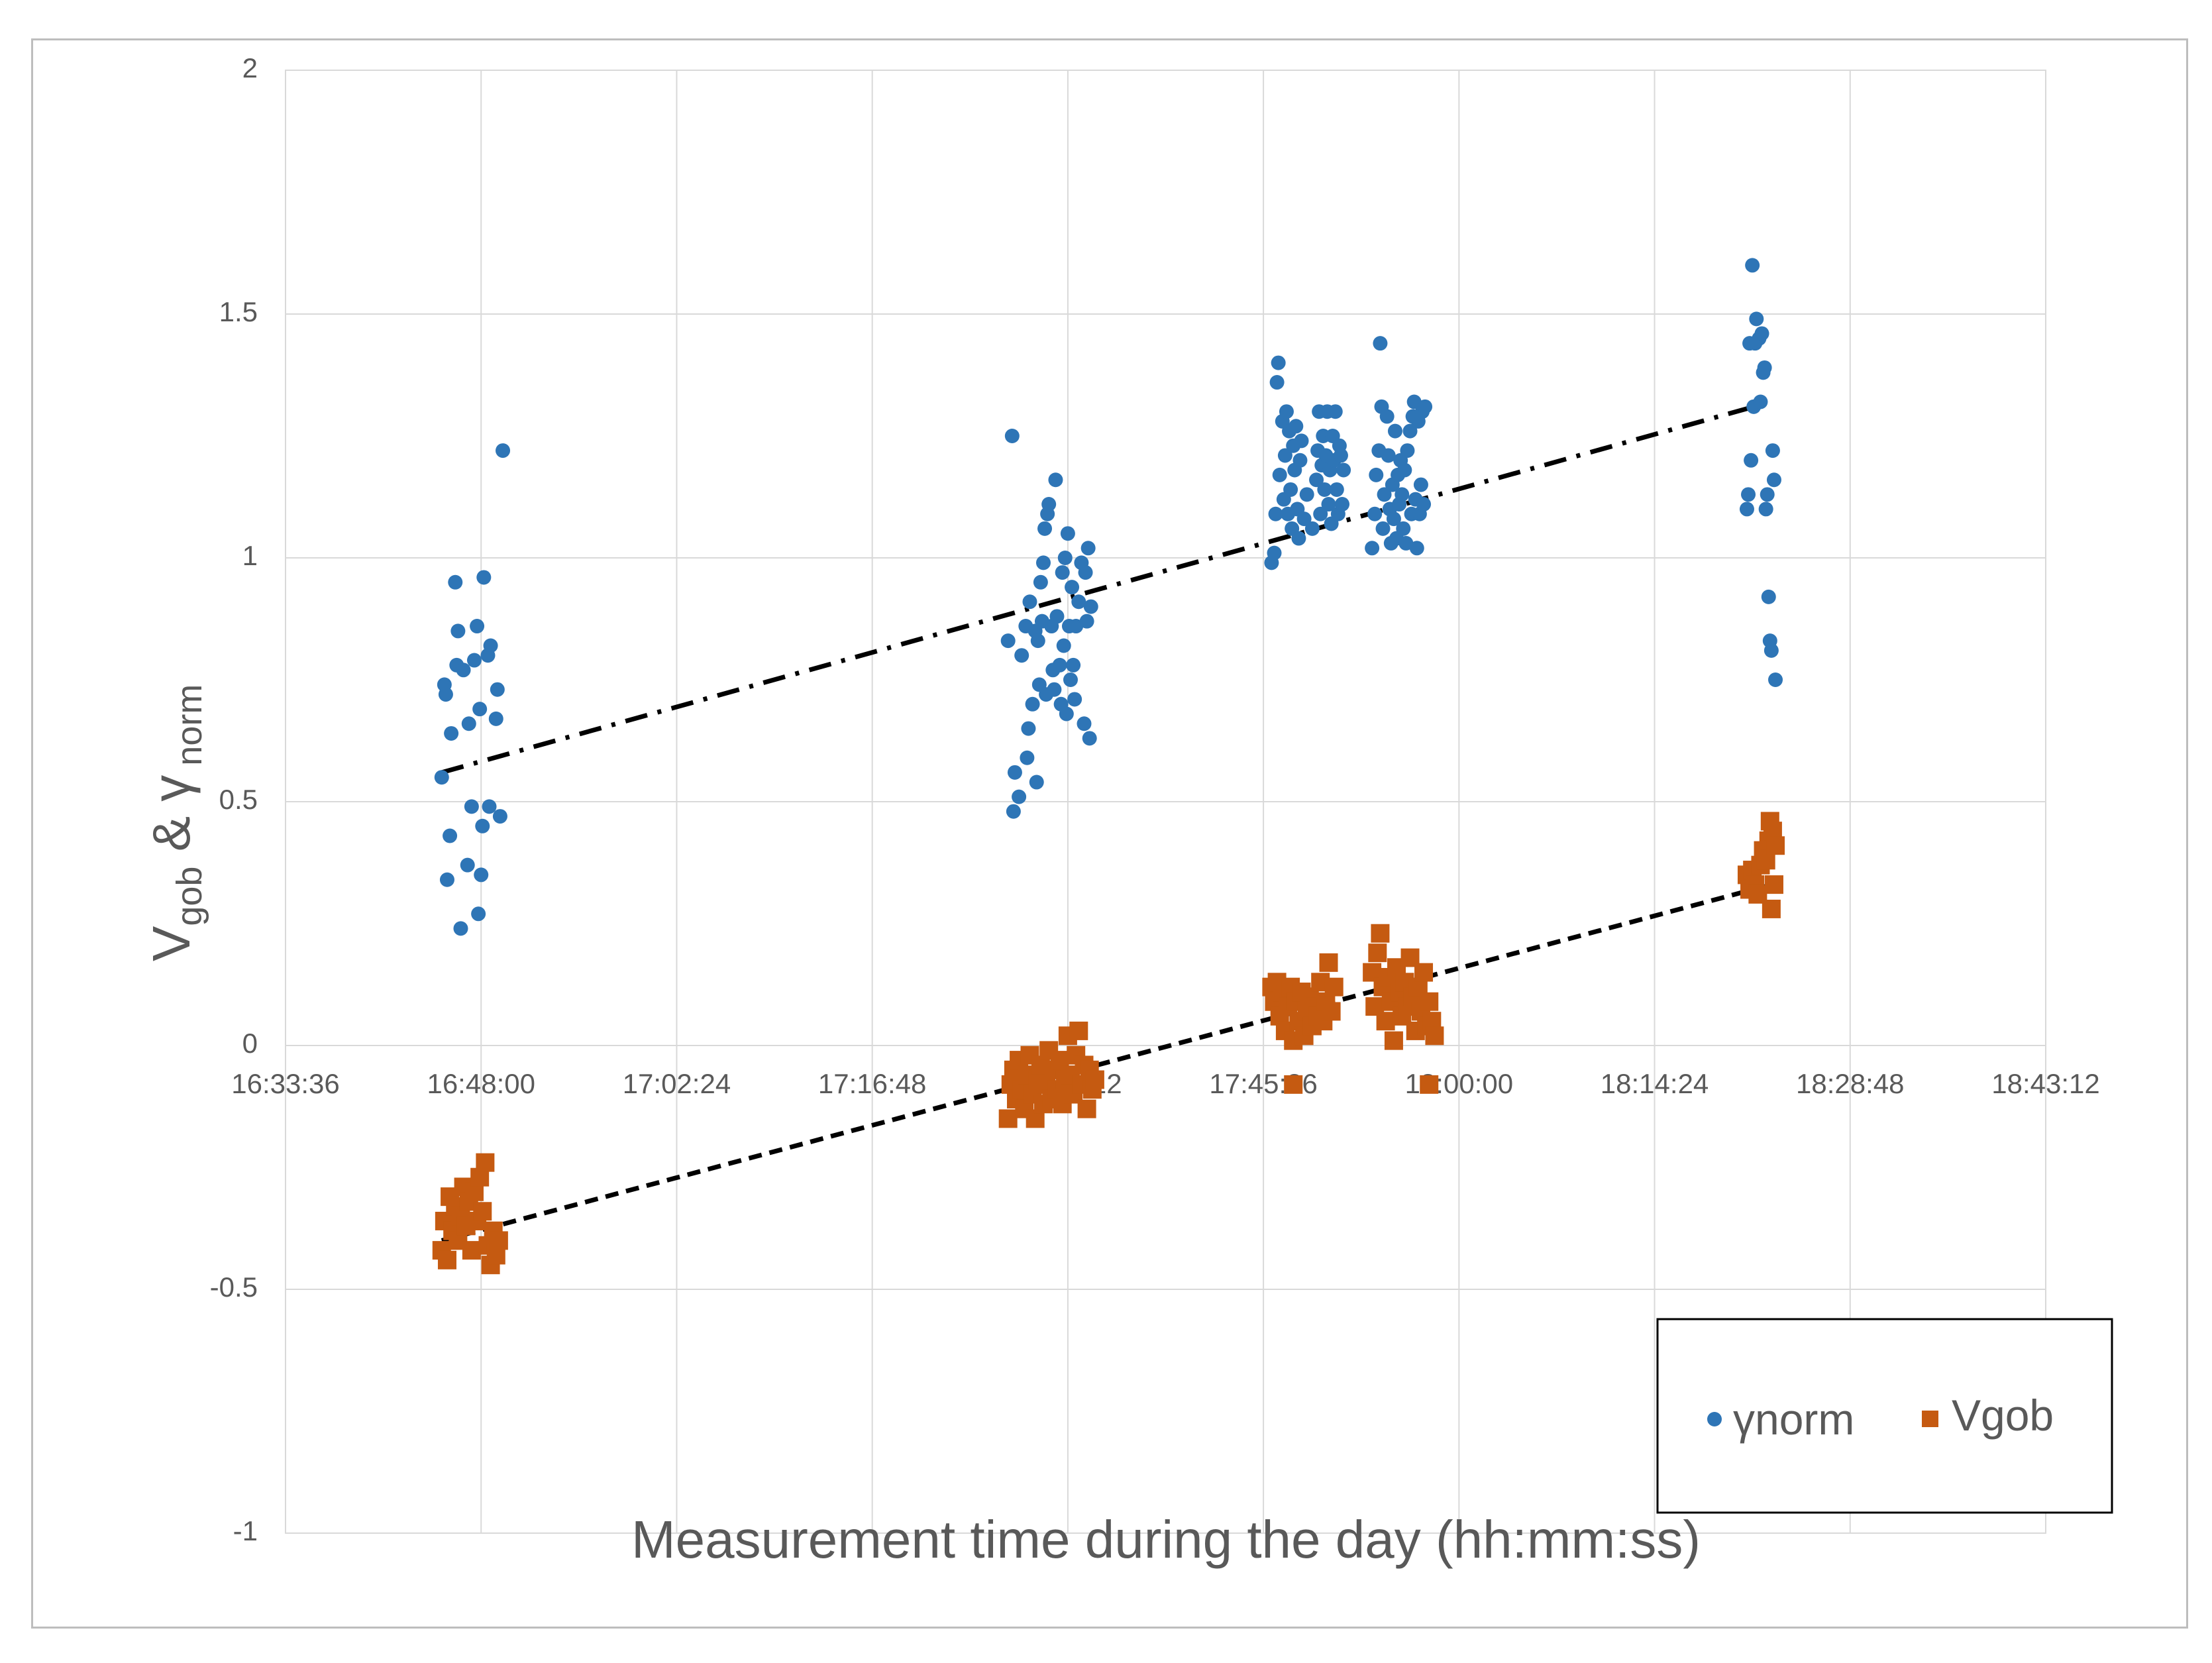  What do you see at coordinates (1794, 1420) in the screenshot?
I see `legend-label-gamma: γnorm` at bounding box center [1794, 1420].